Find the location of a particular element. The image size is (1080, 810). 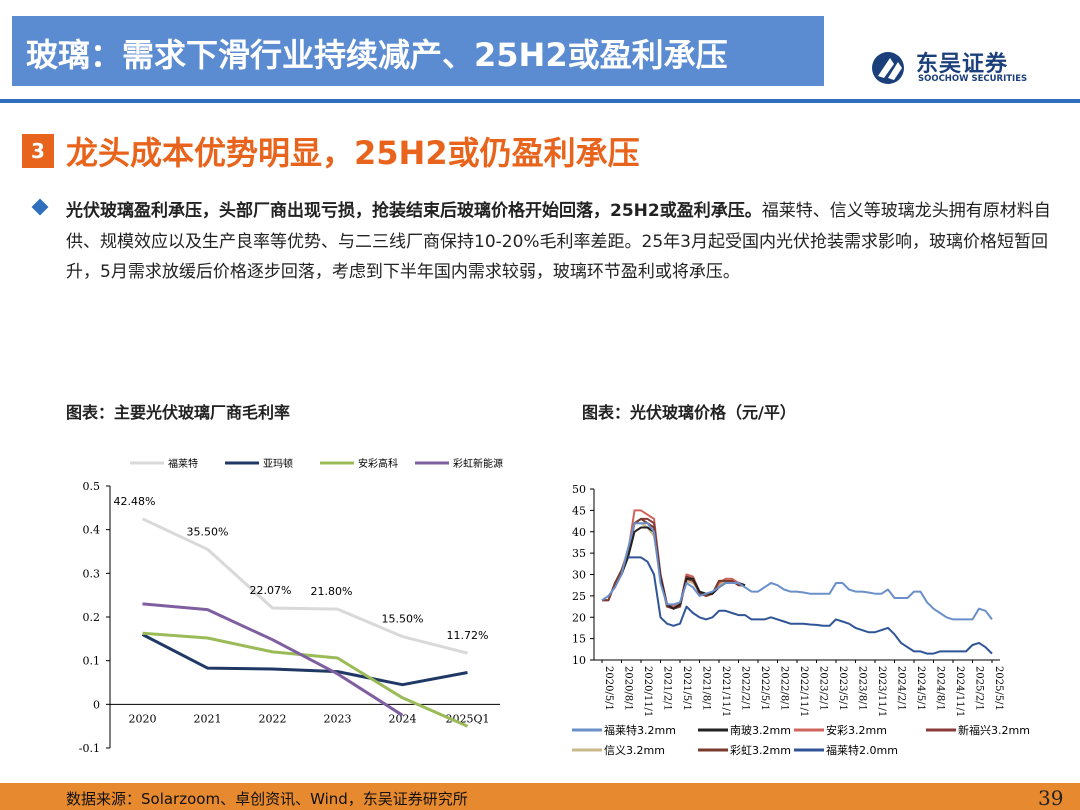

x-tick-label: 2020 is located at coordinates (143, 718).